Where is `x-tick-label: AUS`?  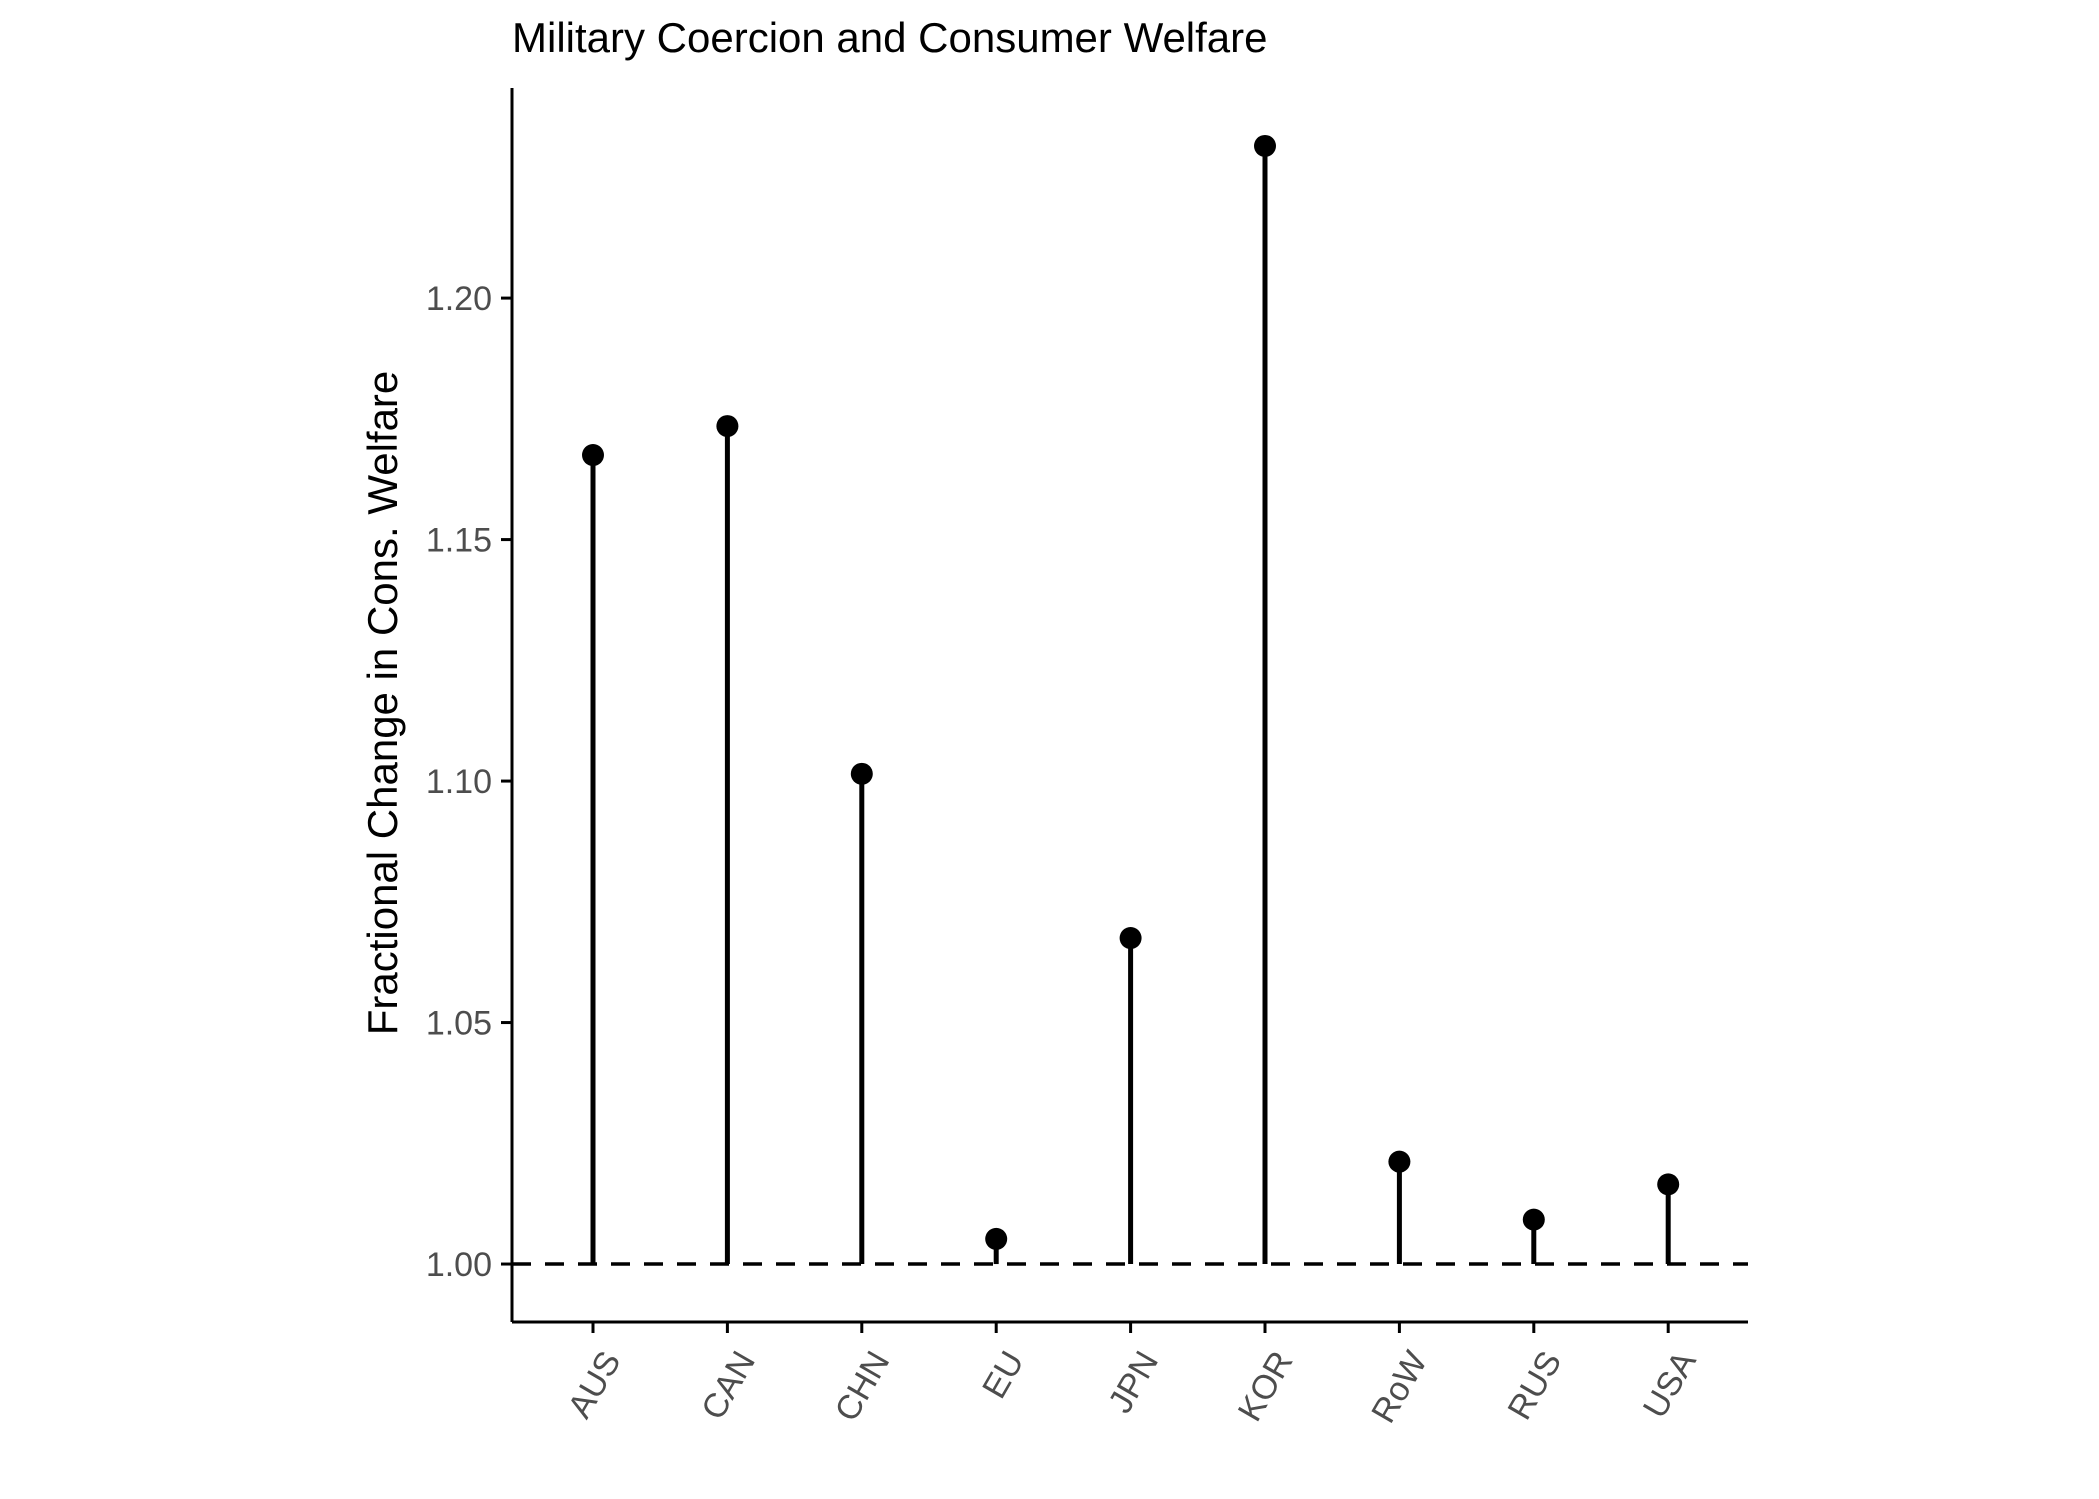 x-tick-label: AUS is located at coordinates (595, 1385).